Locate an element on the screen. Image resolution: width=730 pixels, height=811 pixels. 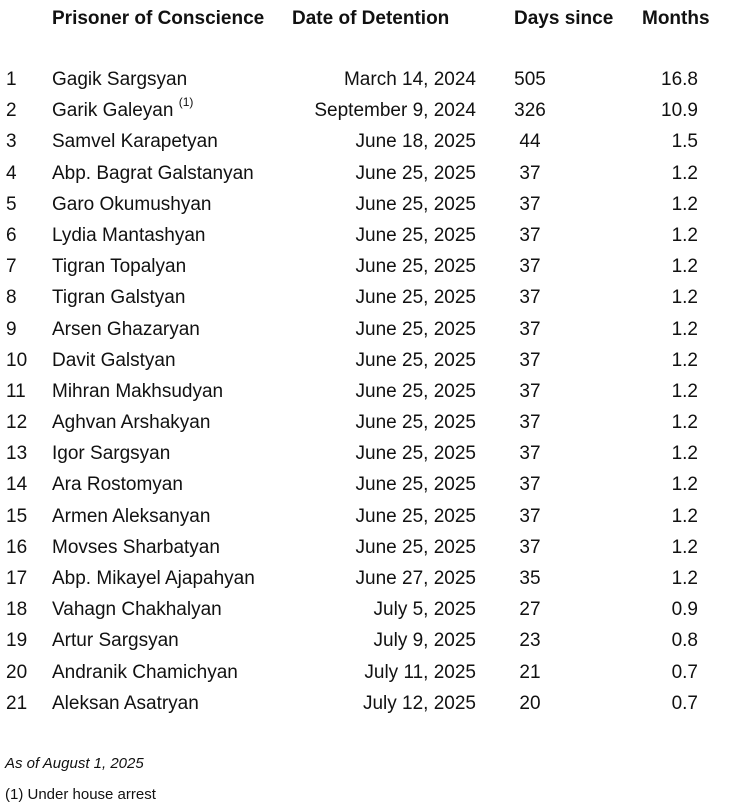
prisoner-name: Lydia Mantashyan is located at coordinates (129, 235).